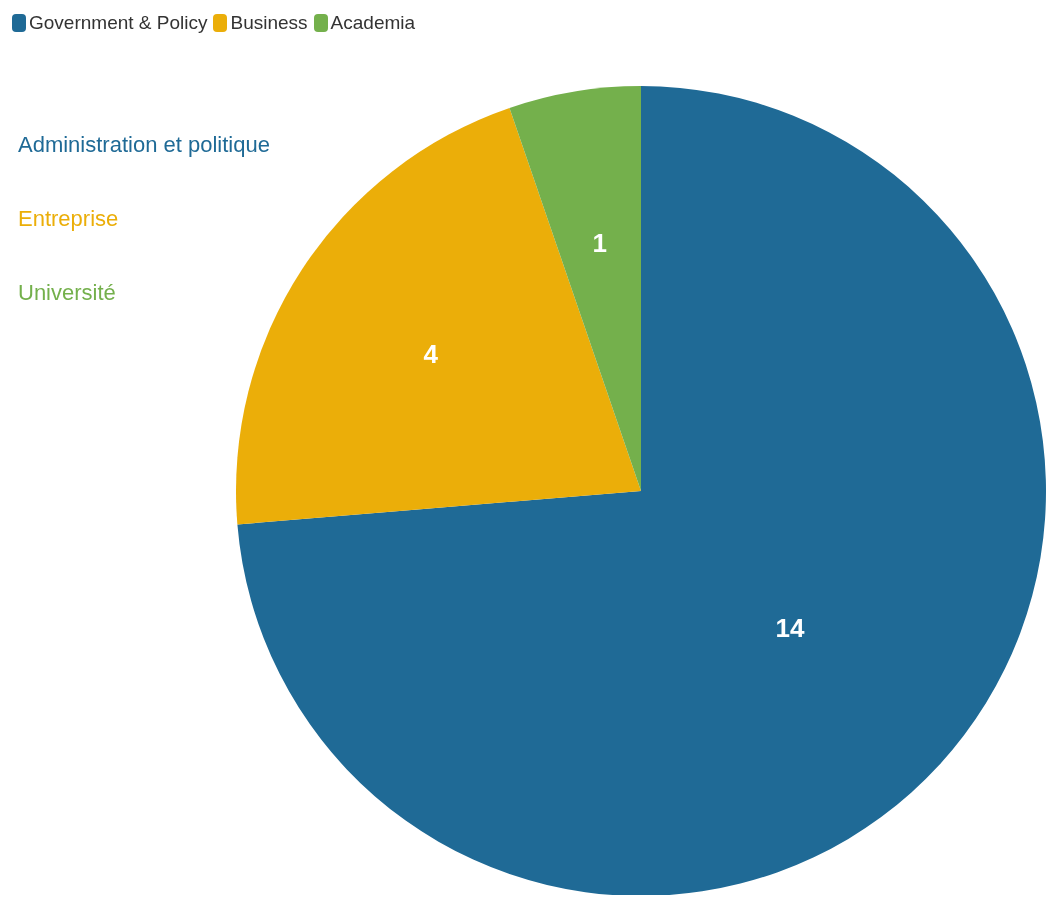 Image resolution: width=1054 pixels, height=903 pixels. I want to click on data-label: 1, so click(599, 243).